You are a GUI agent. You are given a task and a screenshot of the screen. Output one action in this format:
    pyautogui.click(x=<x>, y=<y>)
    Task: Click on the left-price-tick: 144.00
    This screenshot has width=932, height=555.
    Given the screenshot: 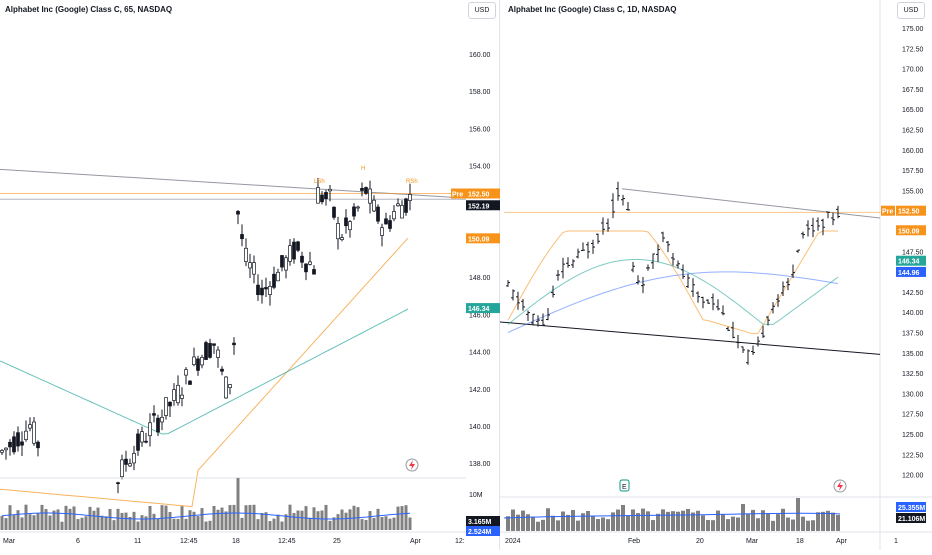 What is the action you would take?
    pyautogui.click(x=480, y=353)
    